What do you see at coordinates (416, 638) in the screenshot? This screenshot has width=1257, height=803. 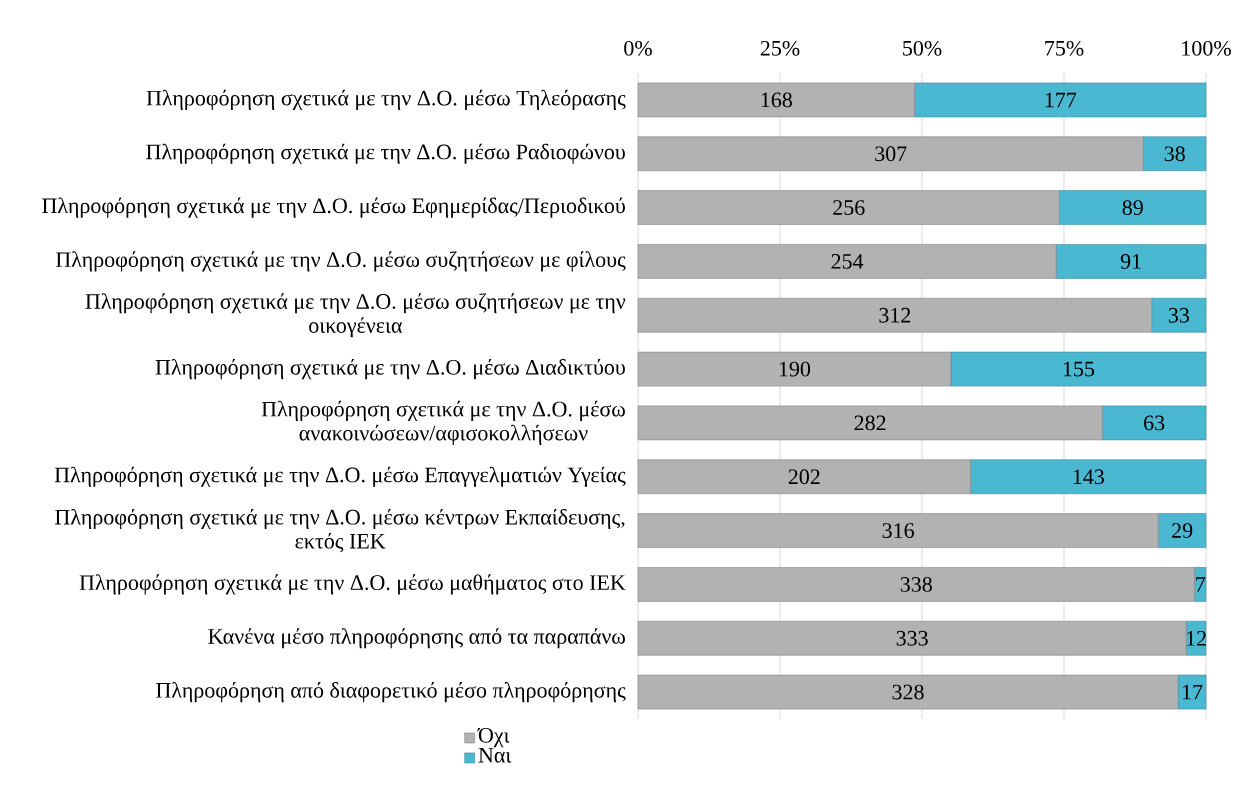 I see `y-tick-label: Κανένα μέσο πληροφόρησης από τα παραπάνω` at bounding box center [416, 638].